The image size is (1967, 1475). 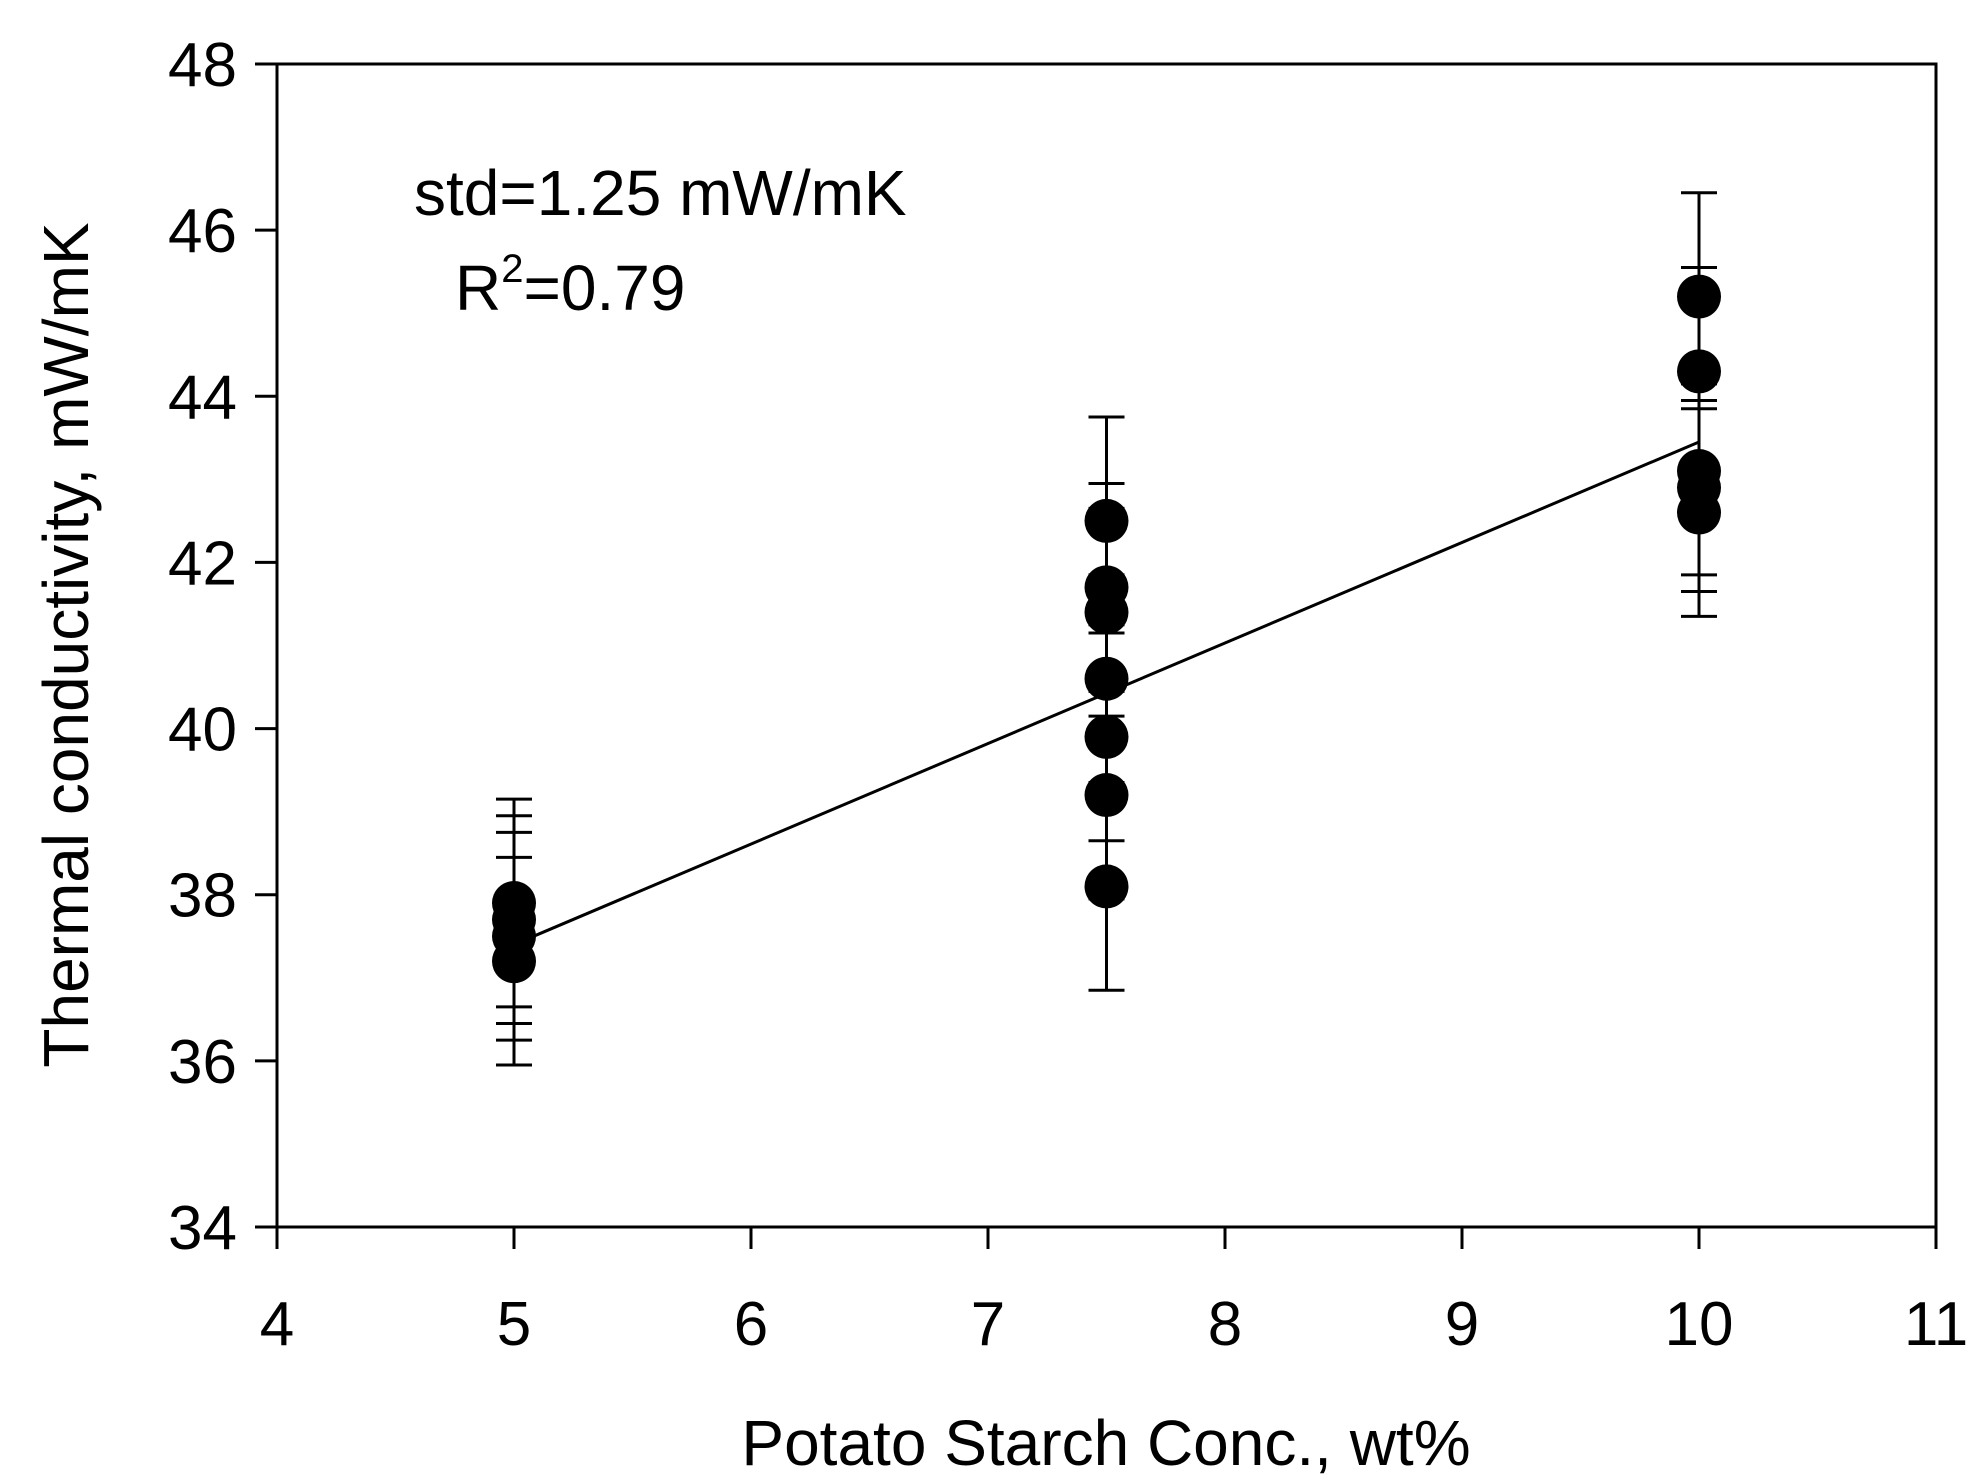 I want to click on x-axis: 4 5 6 7 8 9 10 11, so click(x=1113, y=1293).